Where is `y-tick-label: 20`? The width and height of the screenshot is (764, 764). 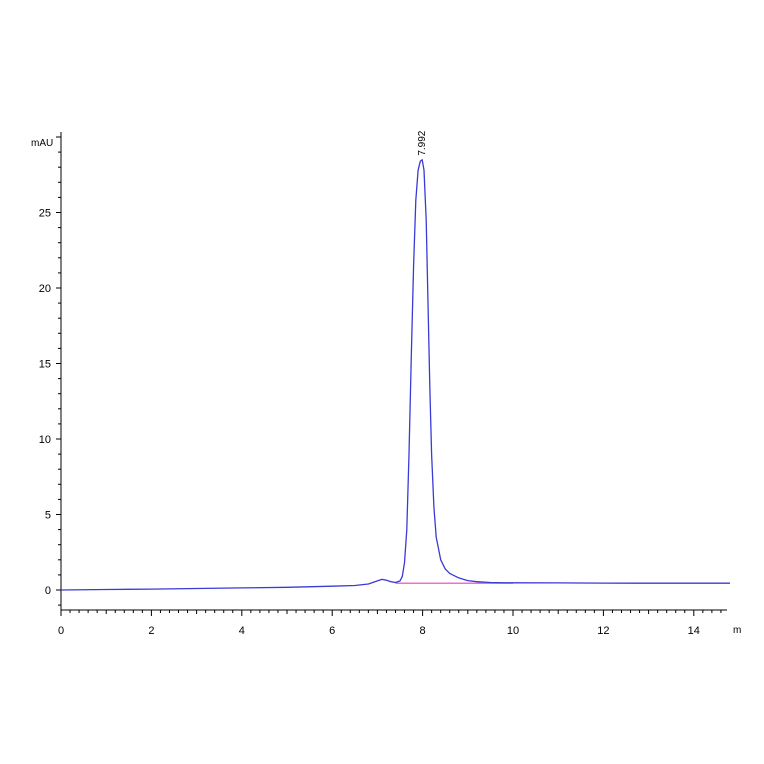 y-tick-label: 20 is located at coordinates (45, 289).